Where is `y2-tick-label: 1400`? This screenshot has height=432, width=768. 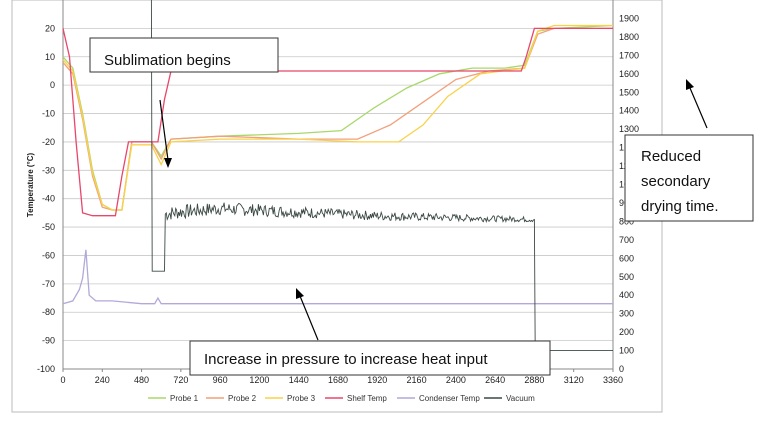
y2-tick-label: 1400 is located at coordinates (629, 111).